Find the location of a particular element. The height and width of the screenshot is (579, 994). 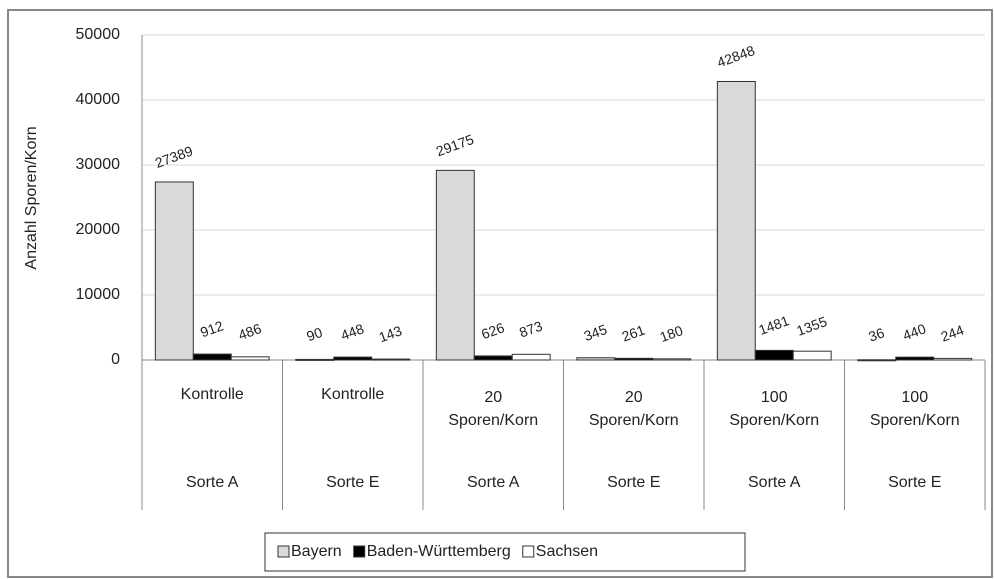

data-label: 90 is located at coordinates (314, 334).